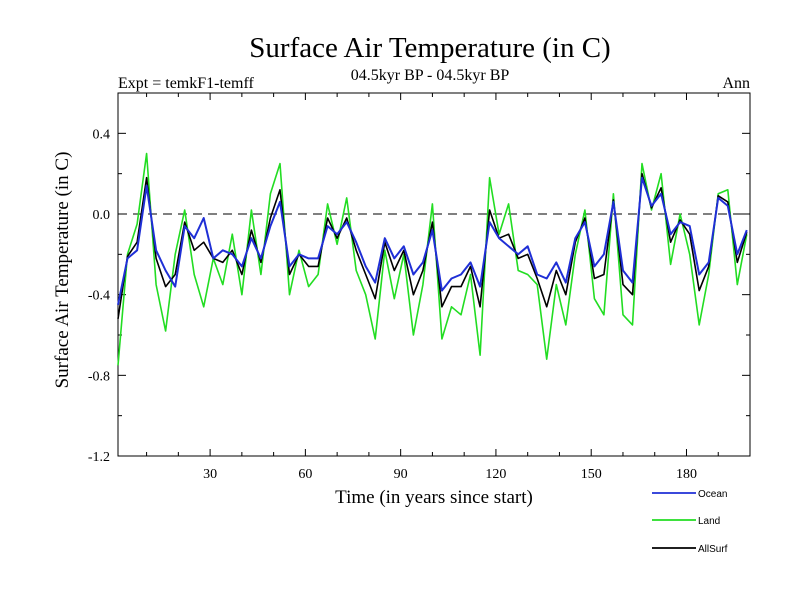 This screenshot has height=600, width=800. What do you see at coordinates (99, 296) in the screenshot?
I see `y-tick-label: -0.4` at bounding box center [99, 296].